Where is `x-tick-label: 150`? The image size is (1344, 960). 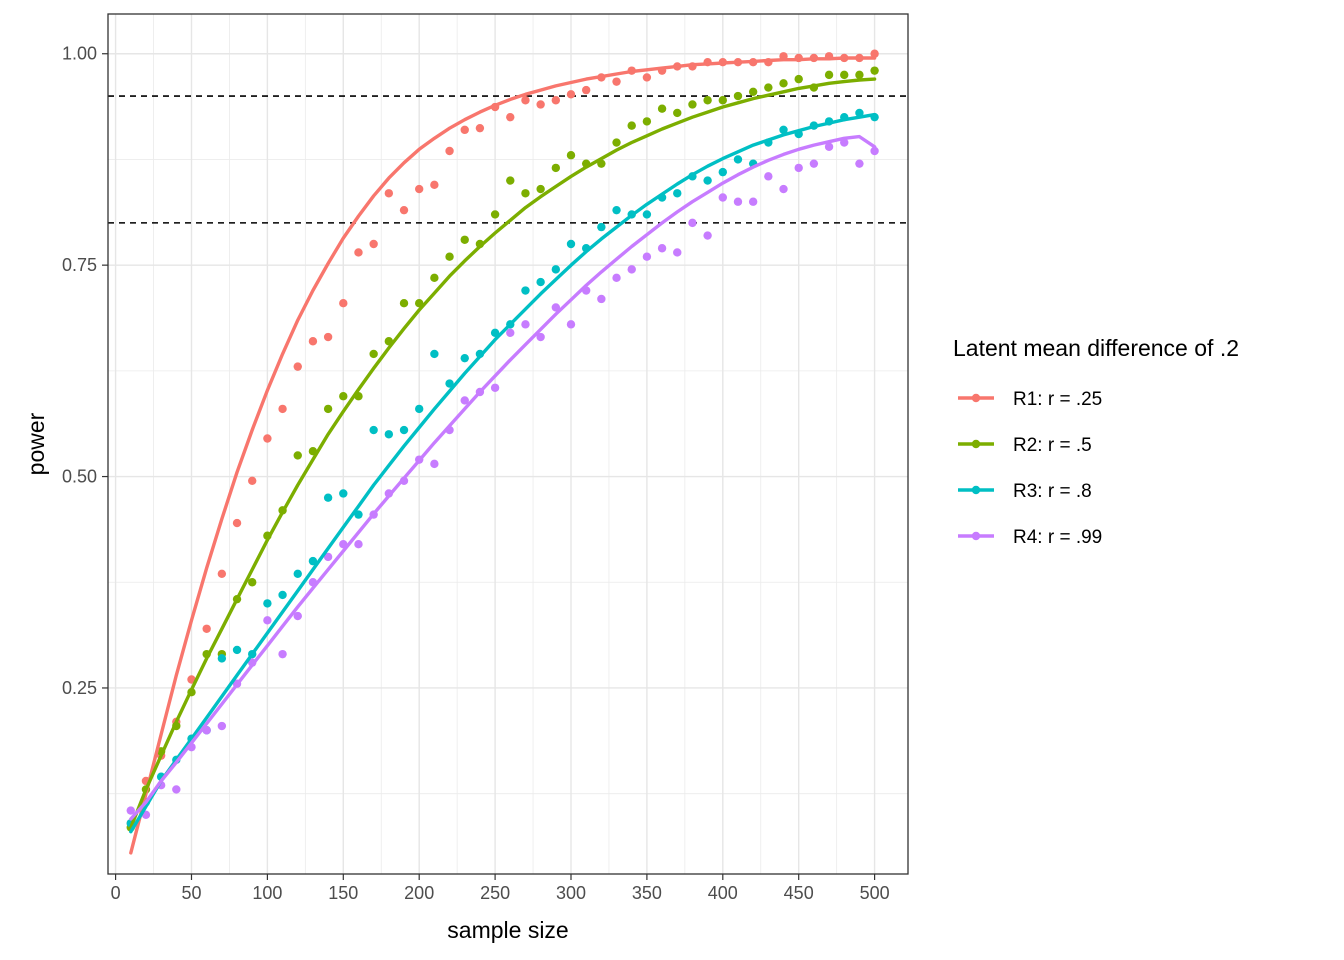 x-tick-label: 150 is located at coordinates (343, 893).